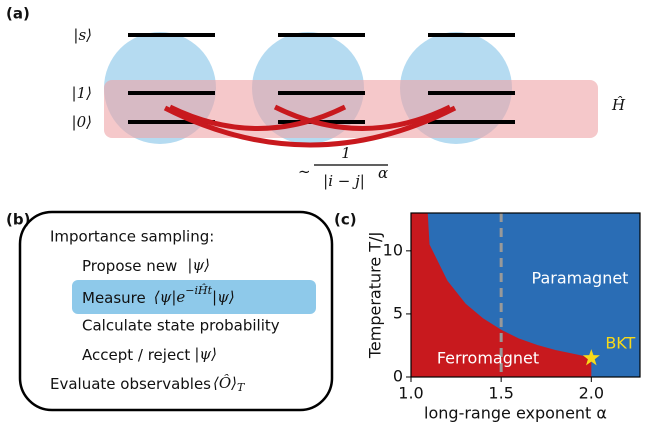 Image resolution: width=656 pixels, height=430 pixels. I want to click on y-axis-label: Temperature T/J, so click(375, 295).